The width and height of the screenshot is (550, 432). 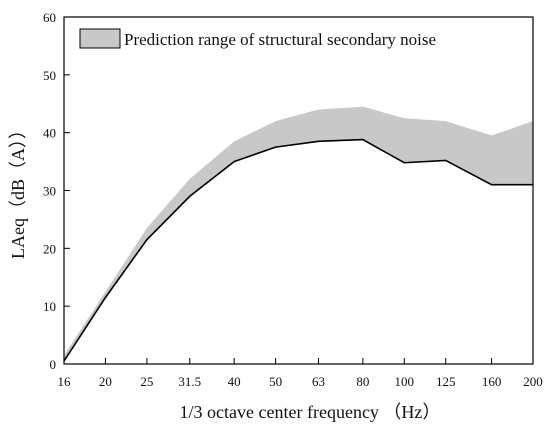 I want to click on x-tick-label: 200, so click(x=533, y=381).